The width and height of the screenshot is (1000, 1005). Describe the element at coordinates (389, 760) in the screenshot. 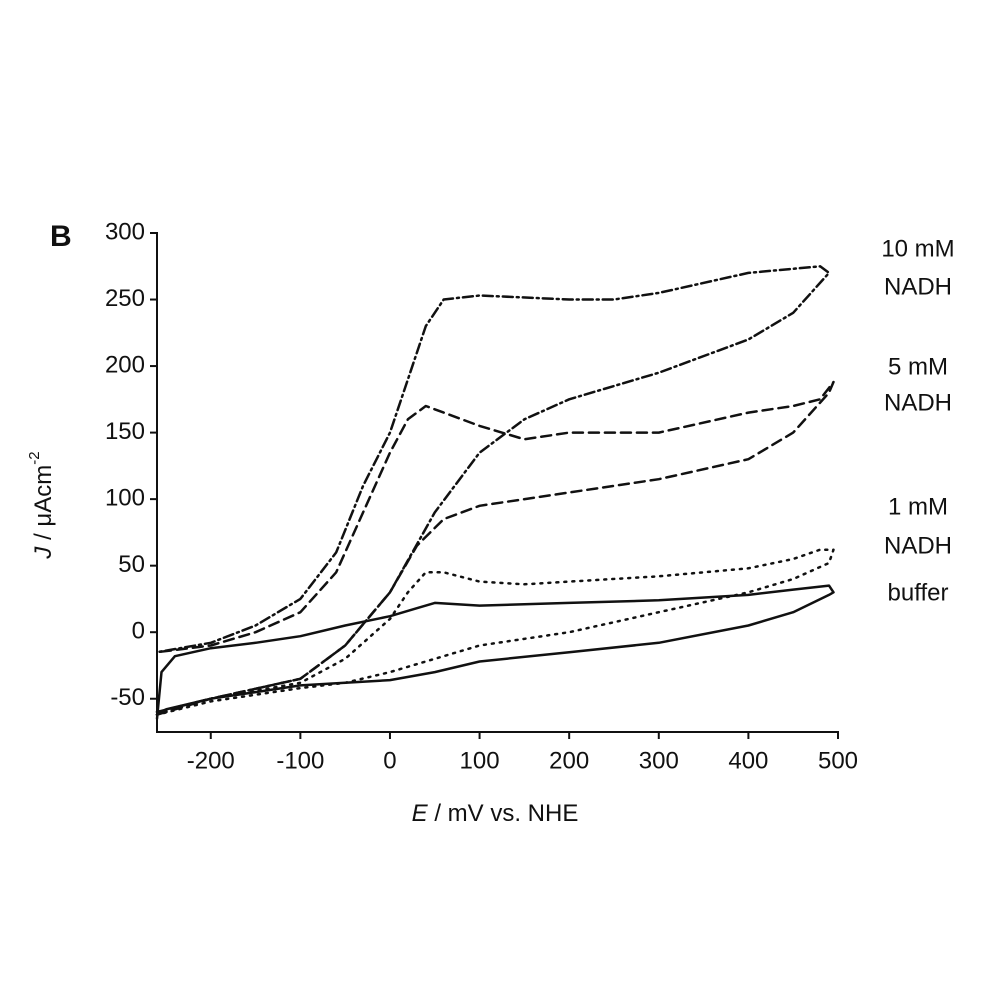

I see `x-tick-label: 0` at that location.